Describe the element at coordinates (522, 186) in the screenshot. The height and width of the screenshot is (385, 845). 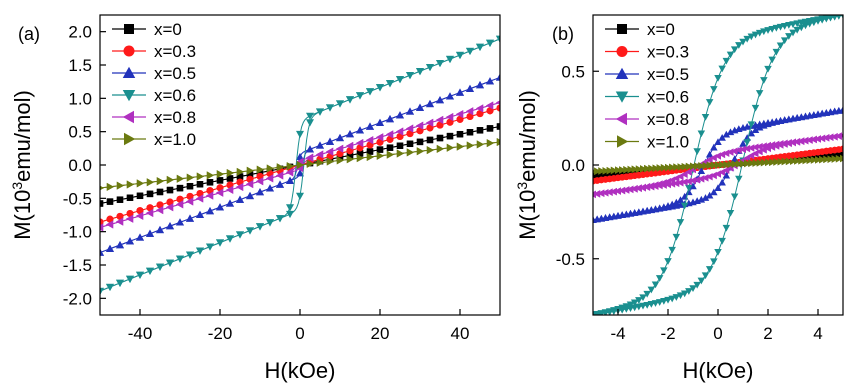
I see `y-axis-label-b-sup: 3` at that location.